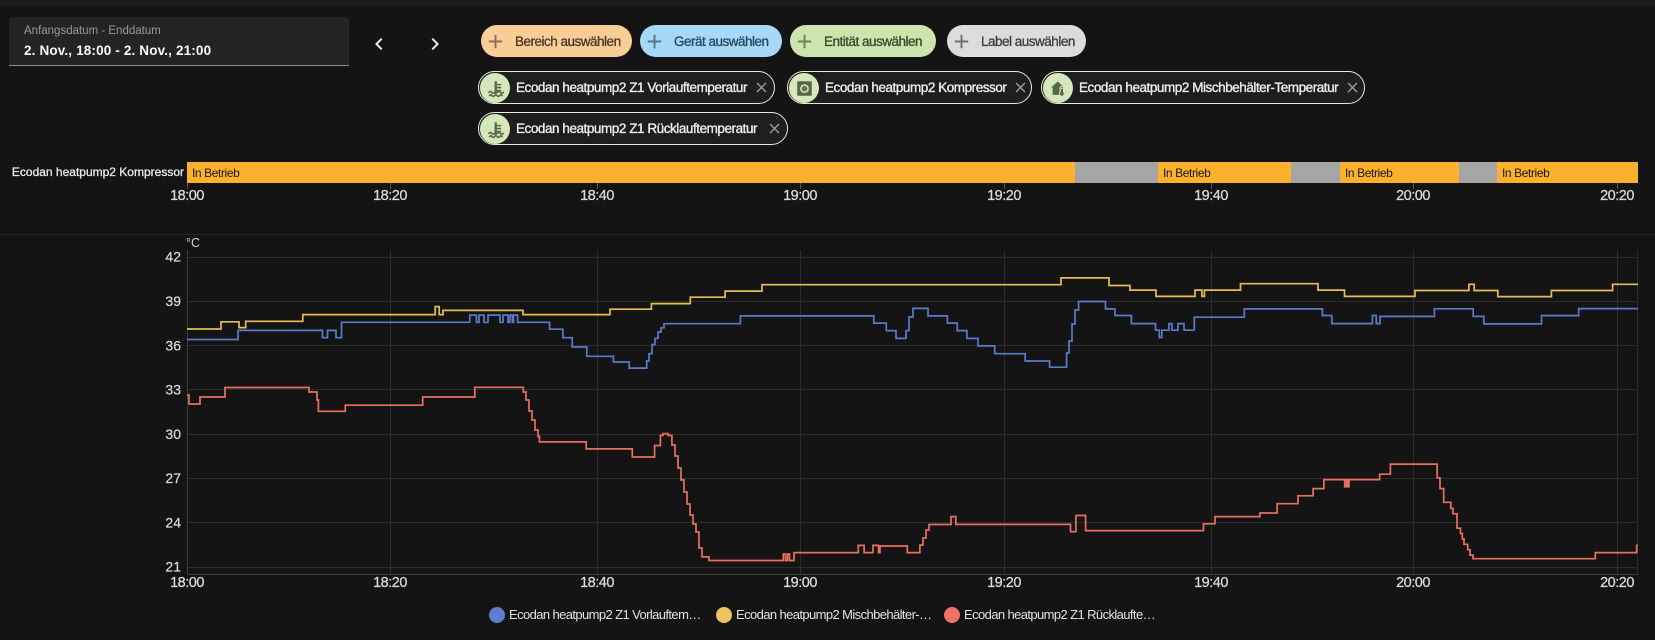  What do you see at coordinates (173, 257) in the screenshot?
I see `svg-text: 42` at bounding box center [173, 257].